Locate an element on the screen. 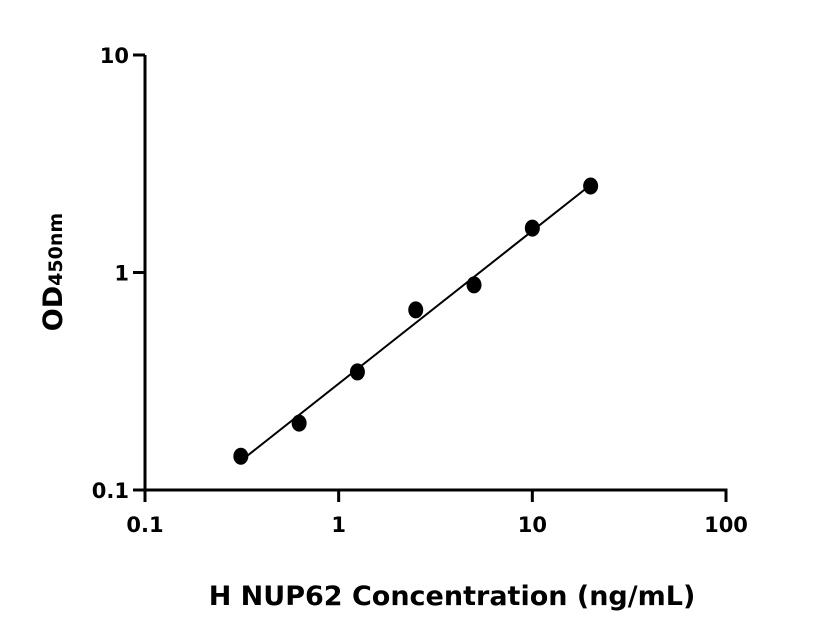 This screenshot has height=644, width=816. y-tick-label: 1 is located at coordinates (121, 274).